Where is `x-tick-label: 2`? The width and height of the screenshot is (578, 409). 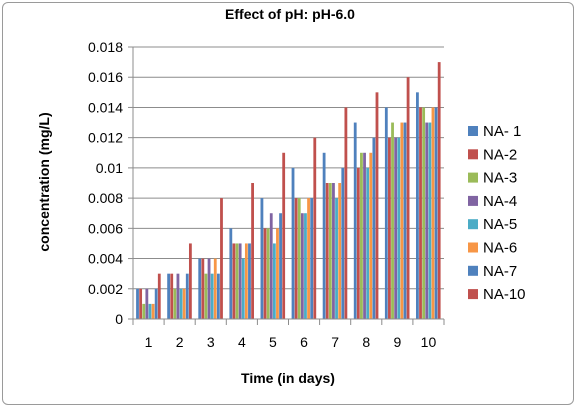 x-tick-label: 2 is located at coordinates (180, 342).